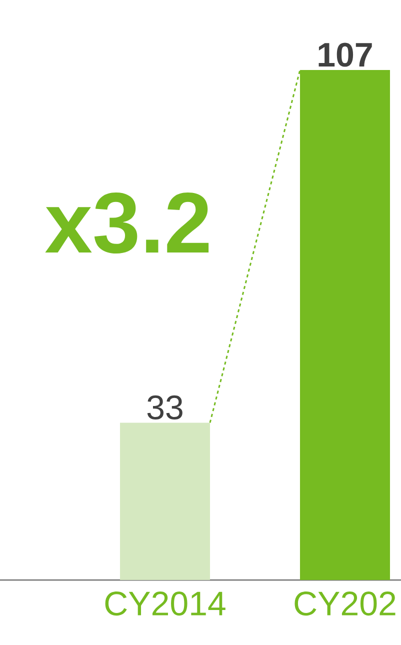 This screenshot has width=401, height=645. I want to click on x-tick-label: CY202, so click(345, 604).